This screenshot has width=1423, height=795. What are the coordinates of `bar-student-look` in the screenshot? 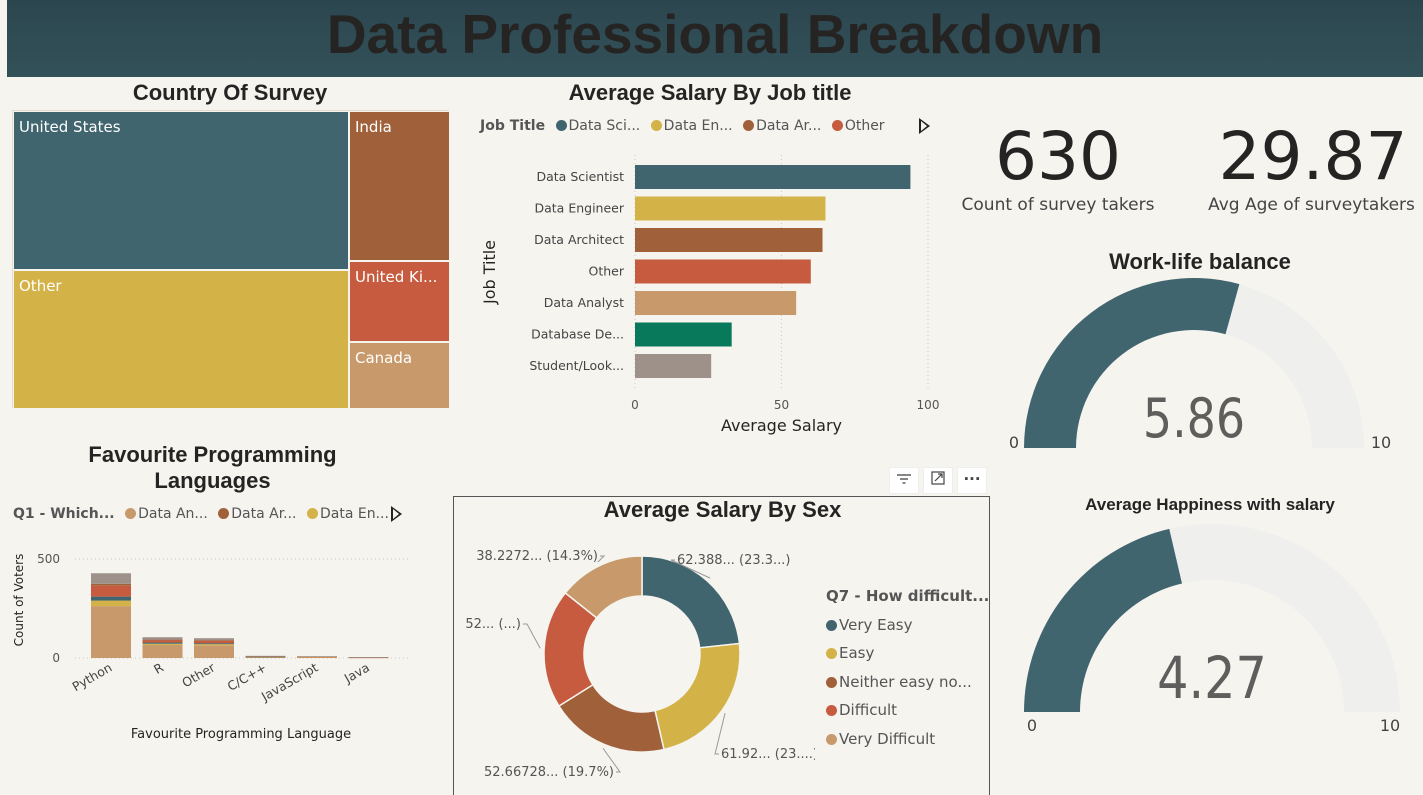 It's located at (673, 366).